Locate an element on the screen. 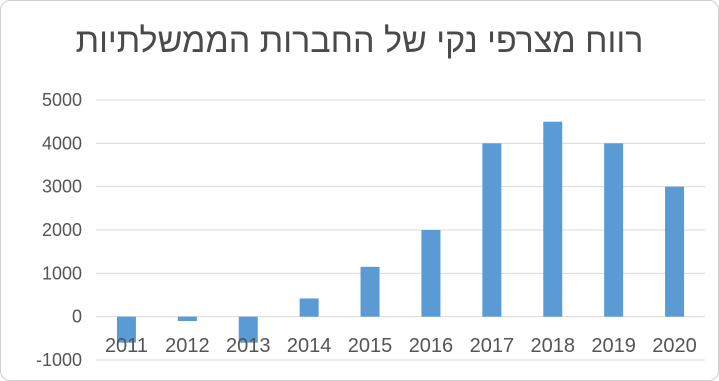 The image size is (719, 381). y-tick-label: -1000 is located at coordinates (59, 360).